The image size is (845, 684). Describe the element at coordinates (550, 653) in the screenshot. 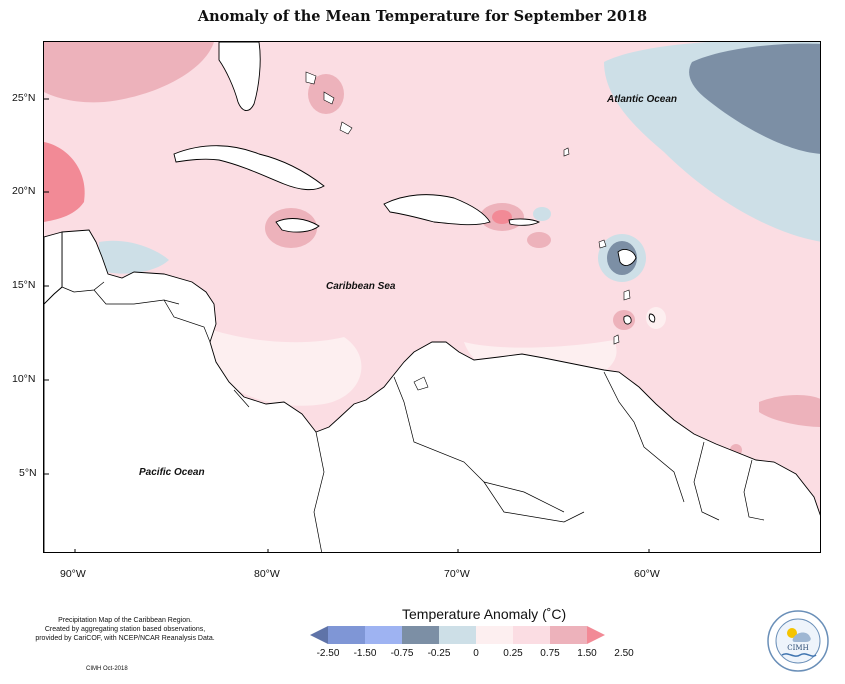

I see `legend-tick-label: 0.75` at that location.